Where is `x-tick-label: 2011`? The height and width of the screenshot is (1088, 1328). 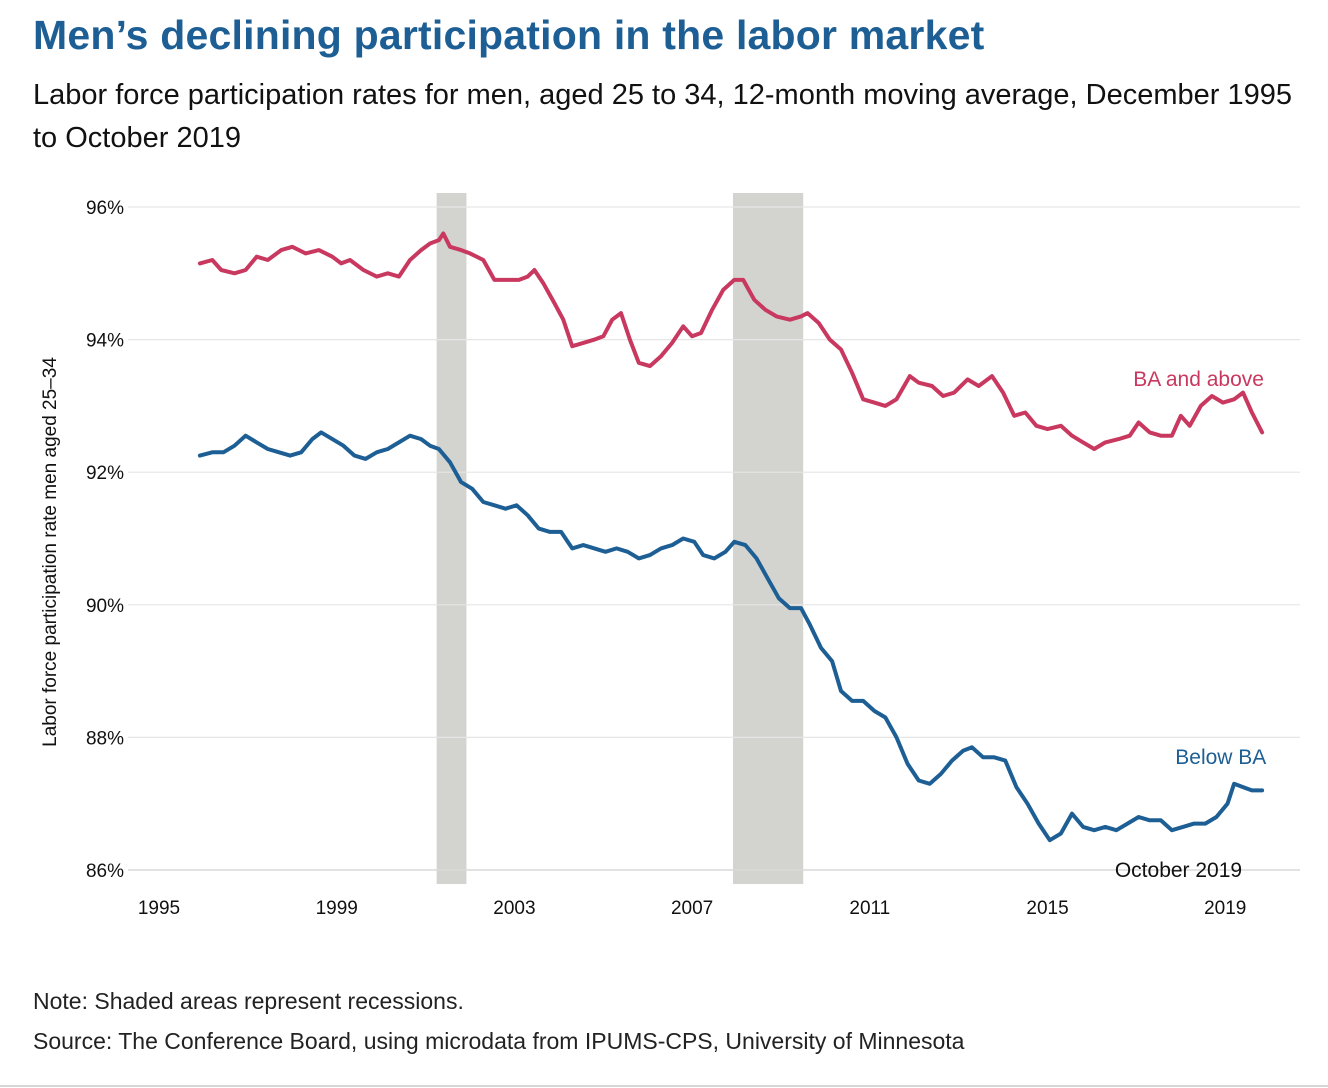 x-tick-label: 2011 is located at coordinates (869, 908).